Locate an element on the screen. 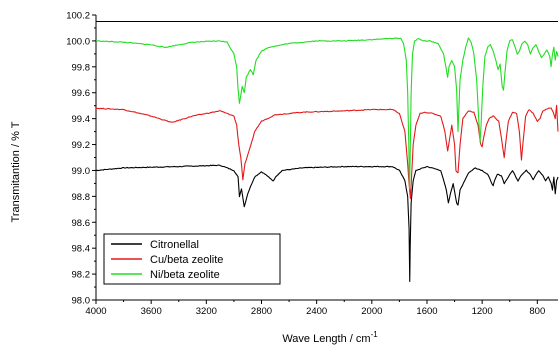 The height and width of the screenshot is (345, 560). x-tick-label: 4000 is located at coordinates (95, 311).